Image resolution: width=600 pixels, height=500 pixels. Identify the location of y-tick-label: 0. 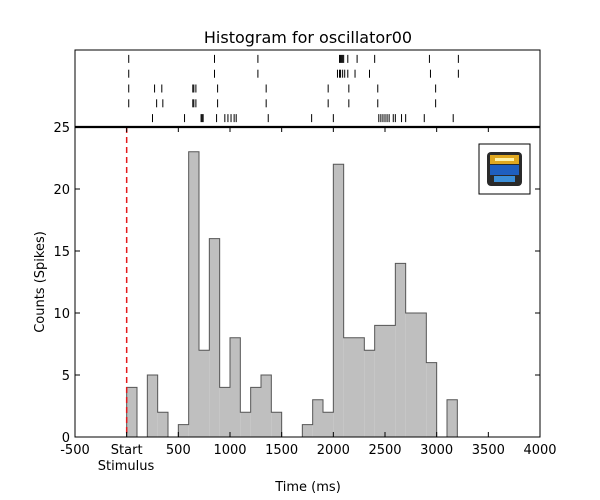
(66, 438).